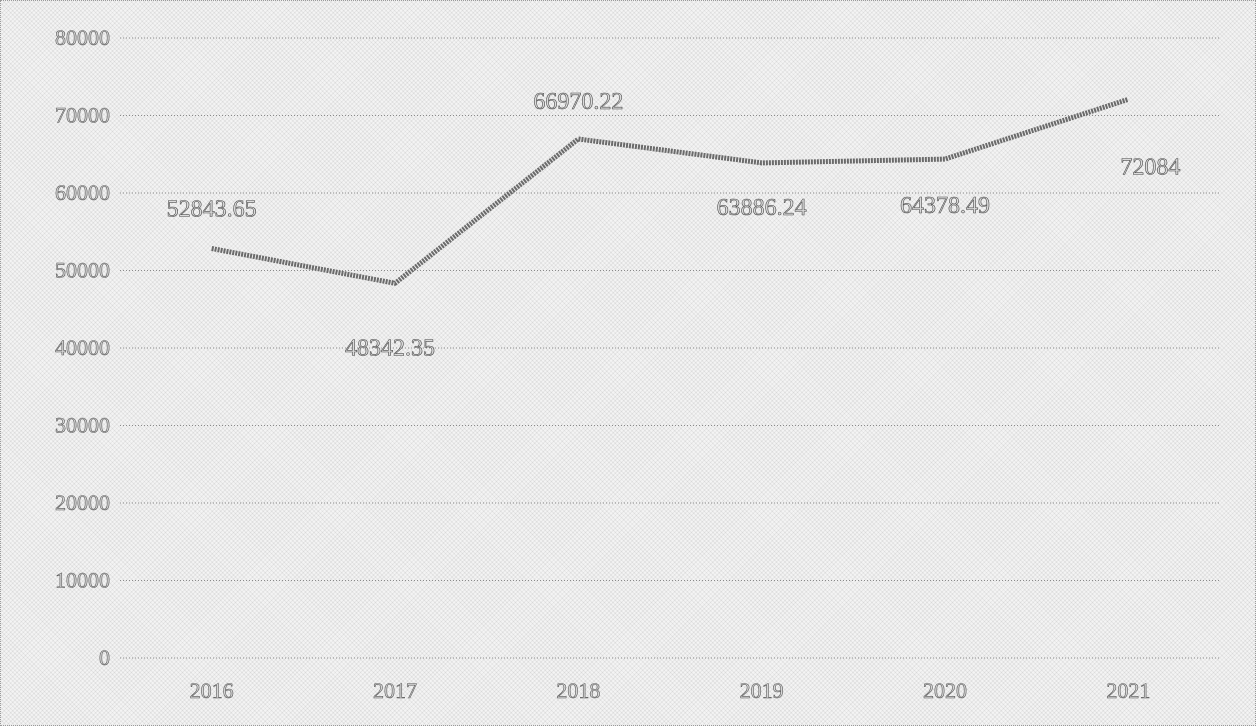  Describe the element at coordinates (82, 270) in the screenshot. I see `y-tick-label: 50000` at that location.